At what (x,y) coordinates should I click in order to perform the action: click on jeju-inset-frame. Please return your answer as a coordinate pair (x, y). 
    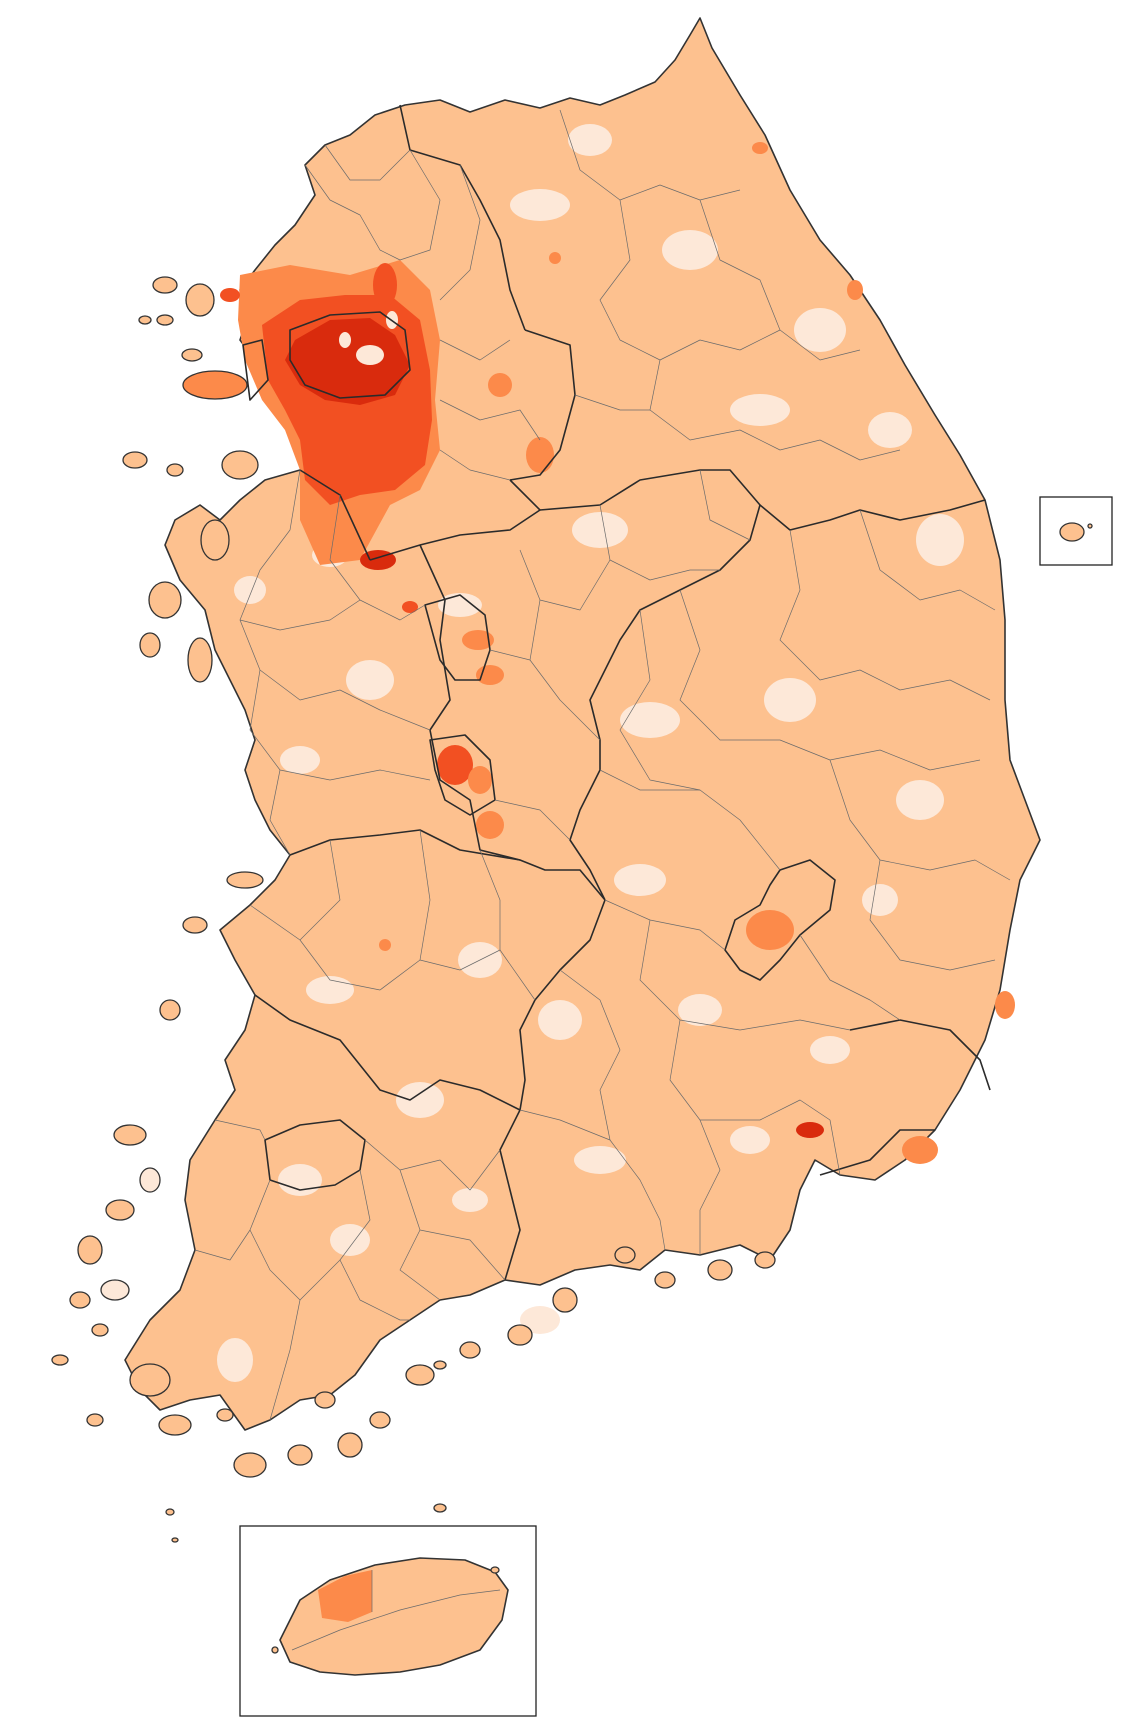
    Looking at the image, I should click on (388, 1621).